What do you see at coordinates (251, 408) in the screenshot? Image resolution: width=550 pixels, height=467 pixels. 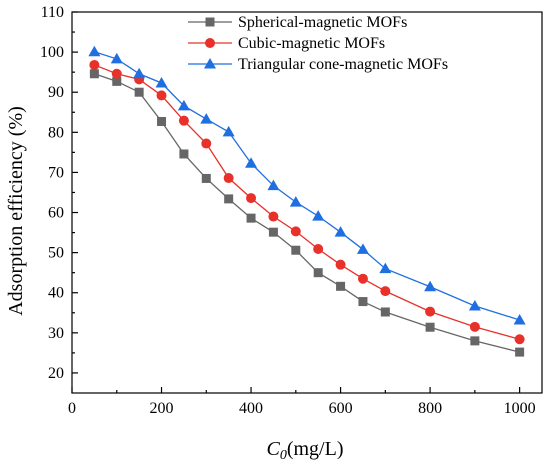 I see `x-tick-label: 400` at bounding box center [251, 408].